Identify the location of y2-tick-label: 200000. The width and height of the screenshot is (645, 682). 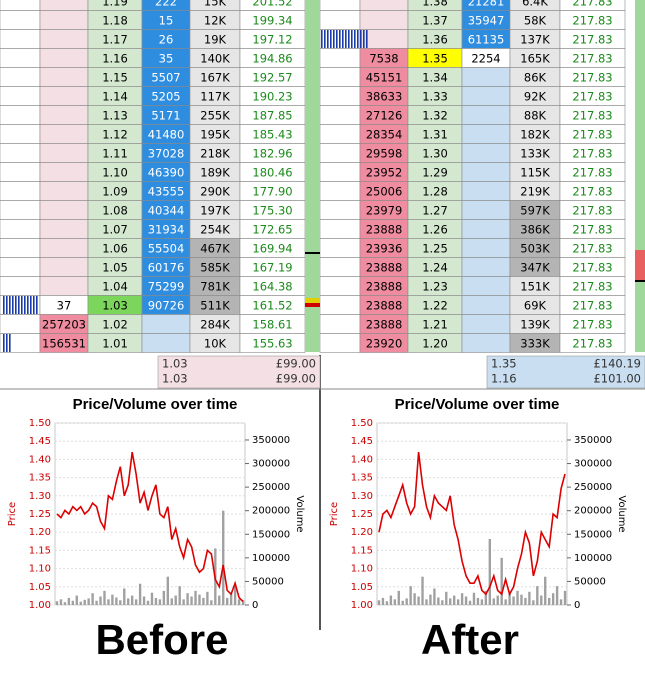
(271, 511).